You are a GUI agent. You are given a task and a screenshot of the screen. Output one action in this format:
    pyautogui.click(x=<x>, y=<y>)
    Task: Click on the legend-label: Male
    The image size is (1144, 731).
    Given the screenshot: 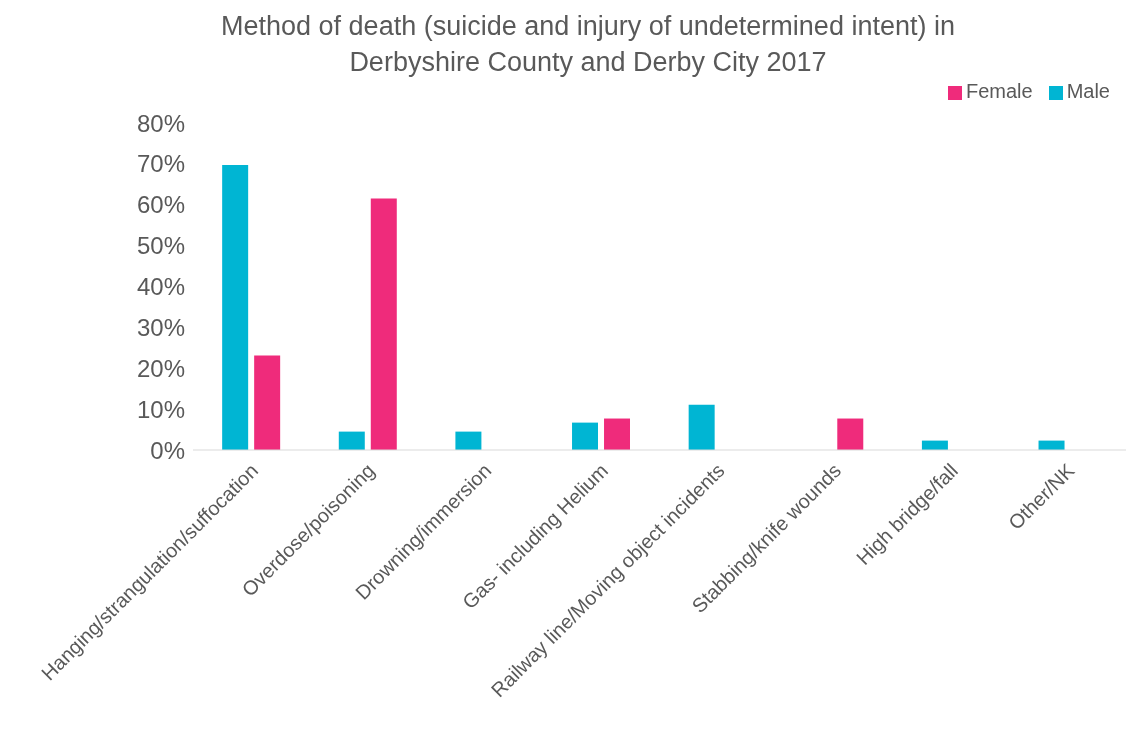 What is the action you would take?
    pyautogui.click(x=1088, y=91)
    